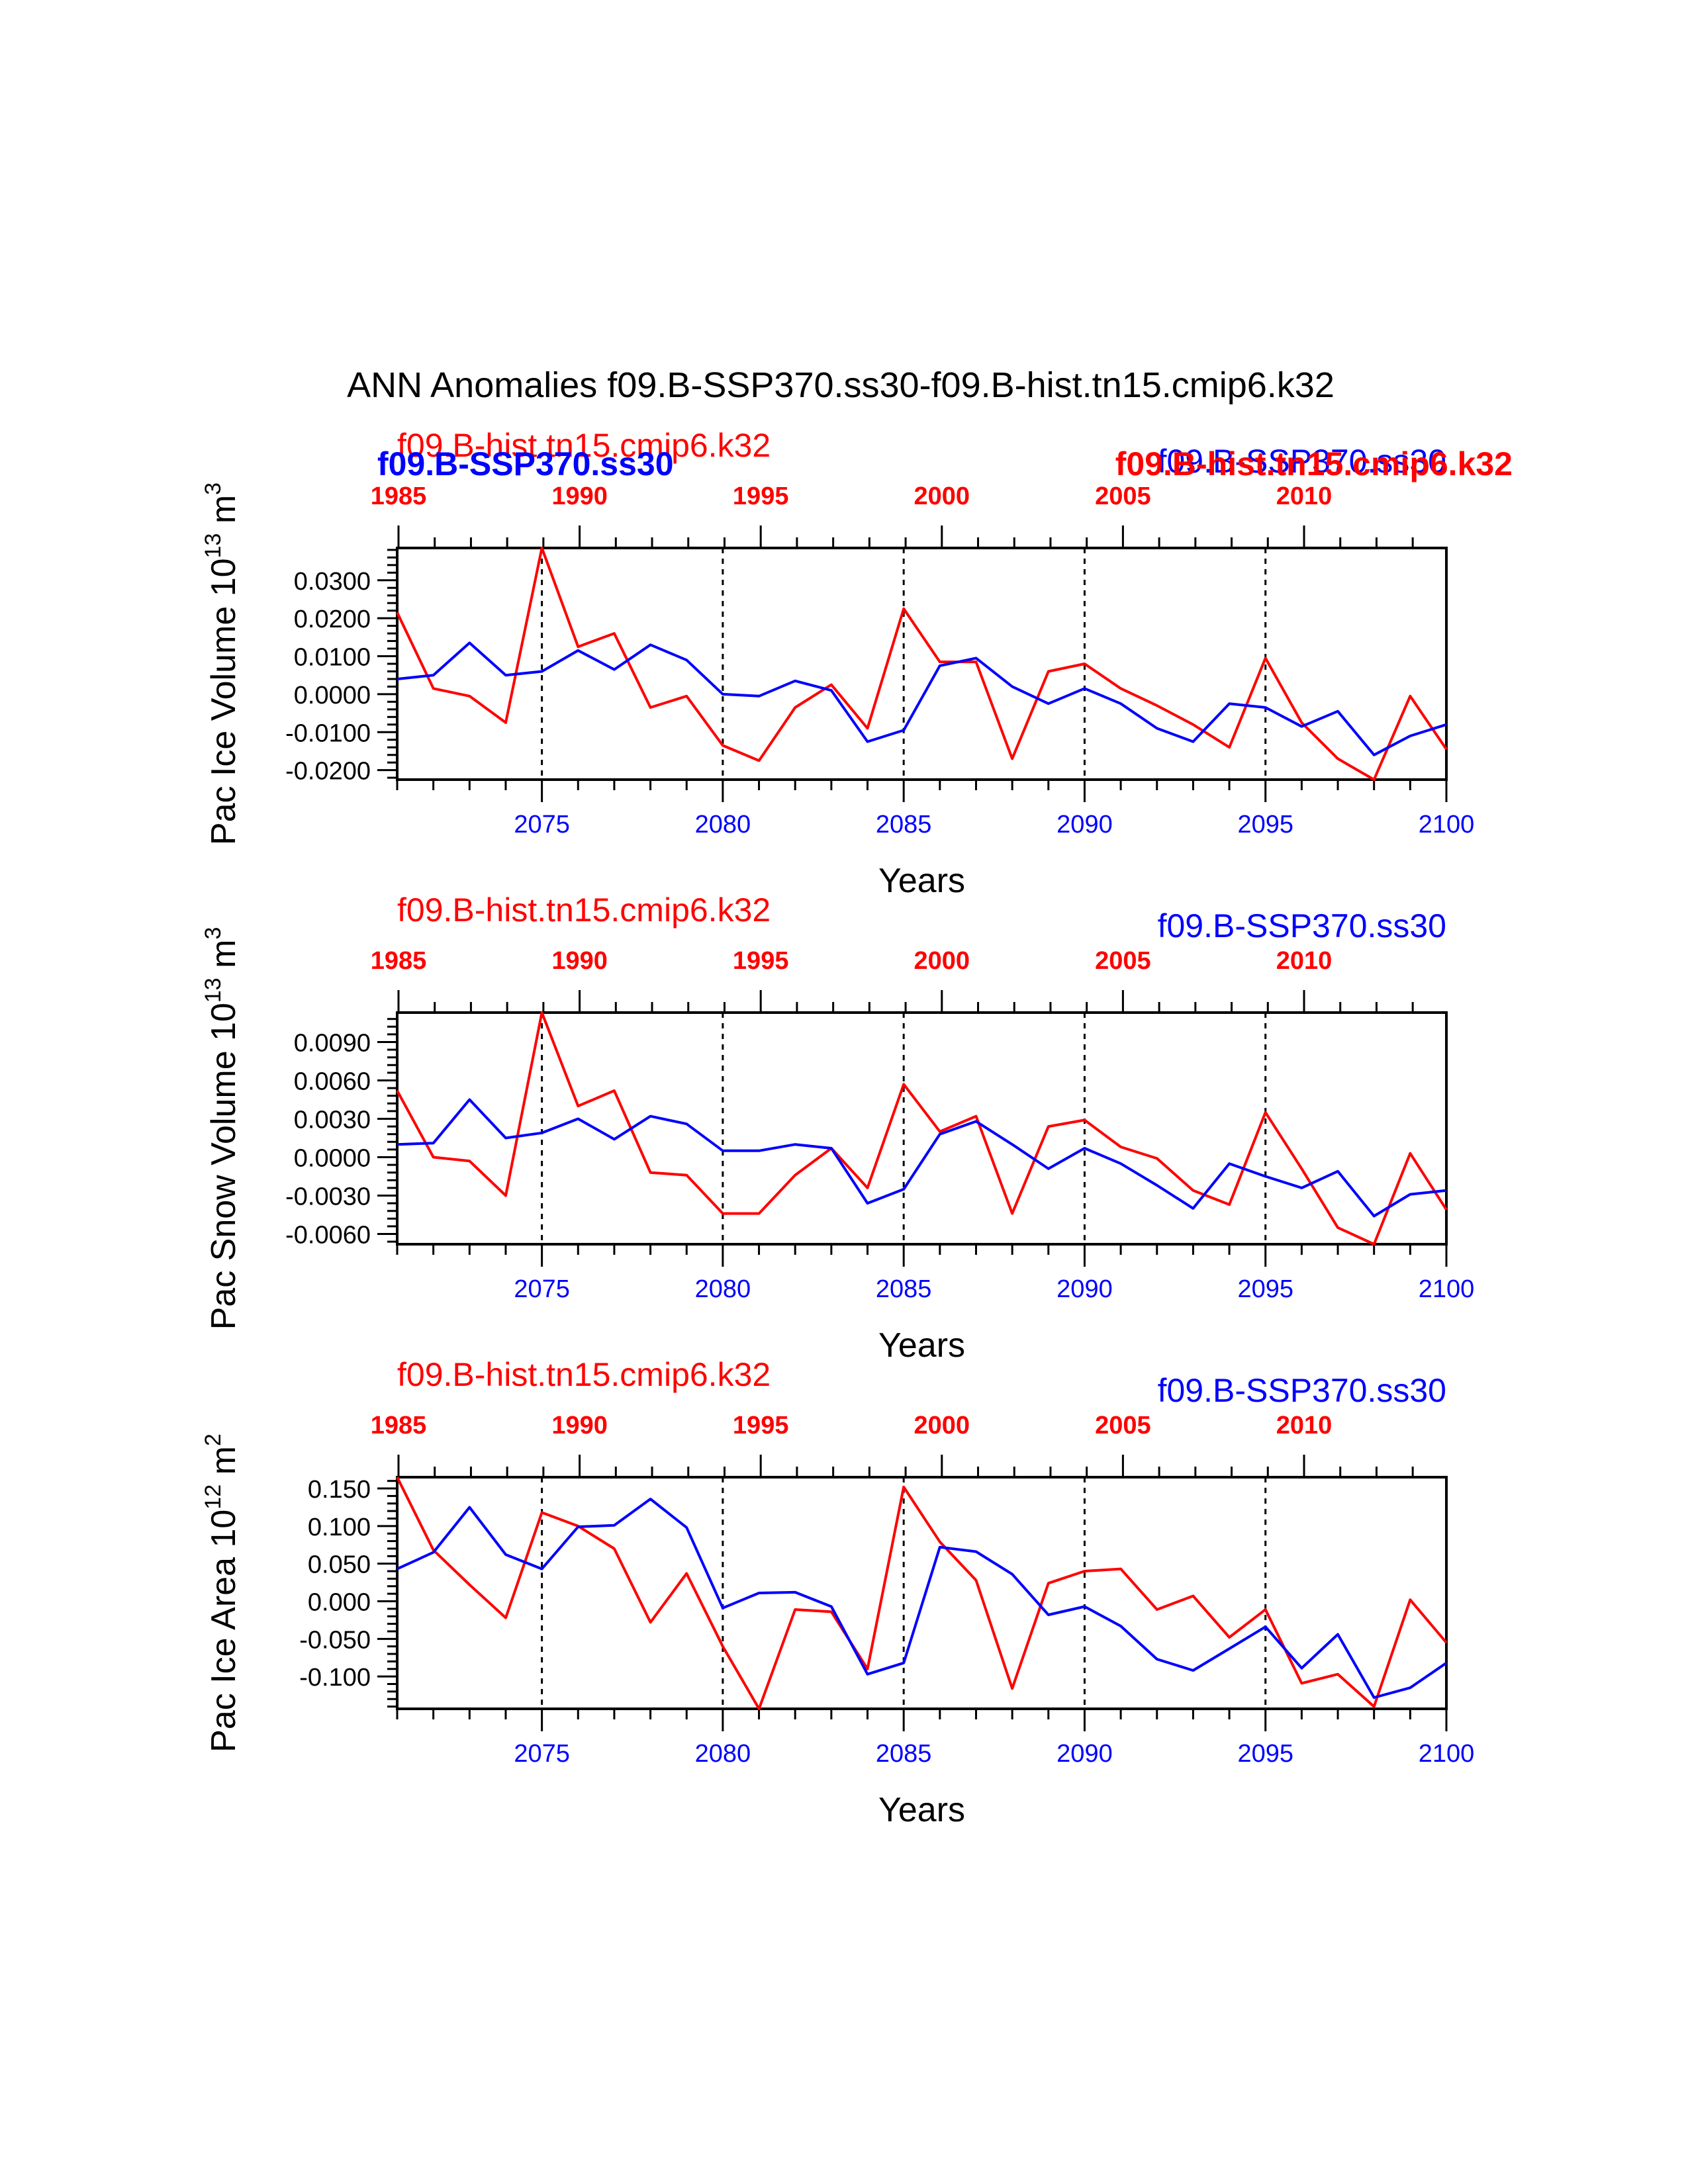 The width and height of the screenshot is (1688, 2184). What do you see at coordinates (332, 658) in the screenshot?
I see `y-tick-label: 0.0100` at bounding box center [332, 658].